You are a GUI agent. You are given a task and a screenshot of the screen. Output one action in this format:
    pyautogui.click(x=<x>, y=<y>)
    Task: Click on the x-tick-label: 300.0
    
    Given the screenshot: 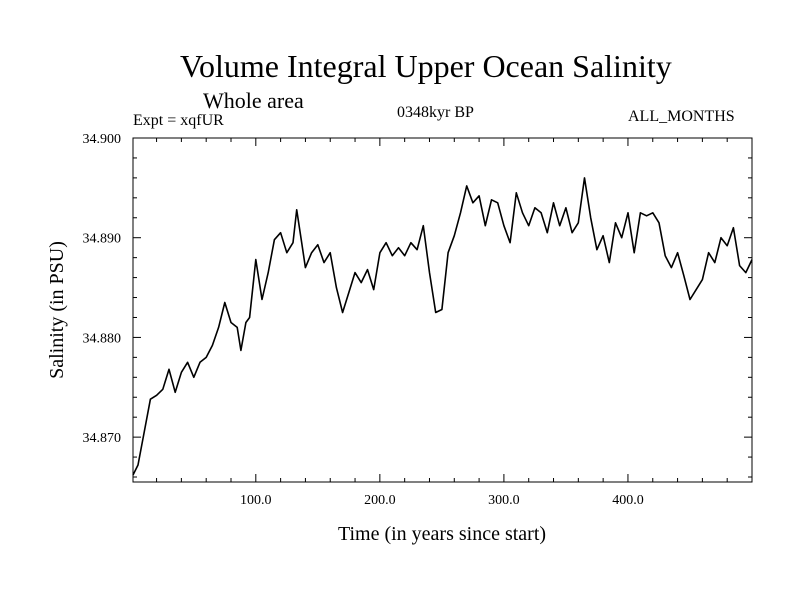 What is the action you would take?
    pyautogui.click(x=504, y=500)
    